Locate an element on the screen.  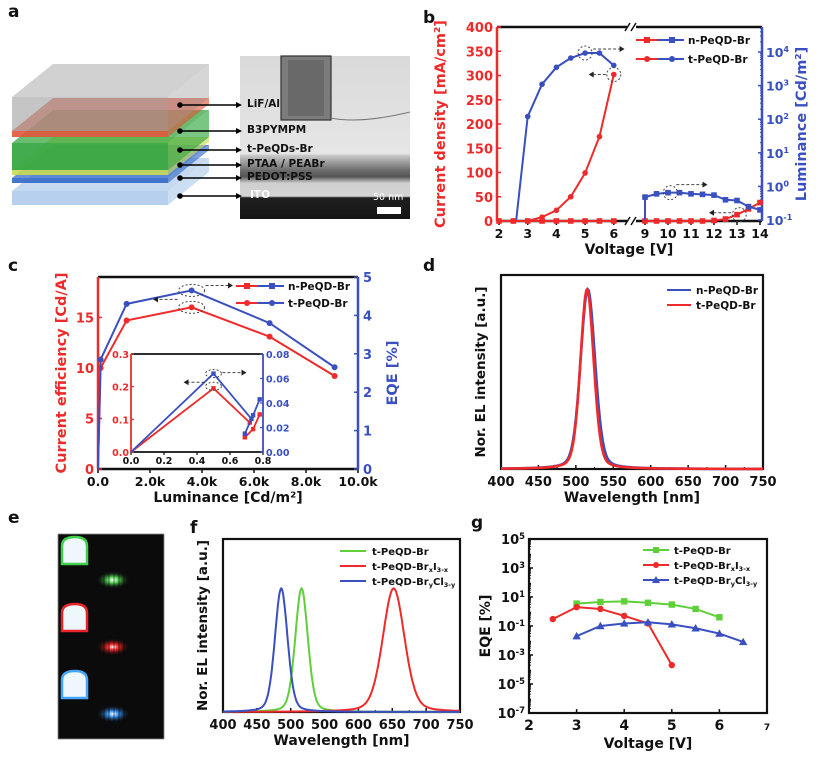
c-inset-xtick-label: 0.8 is located at coordinates (263, 461).